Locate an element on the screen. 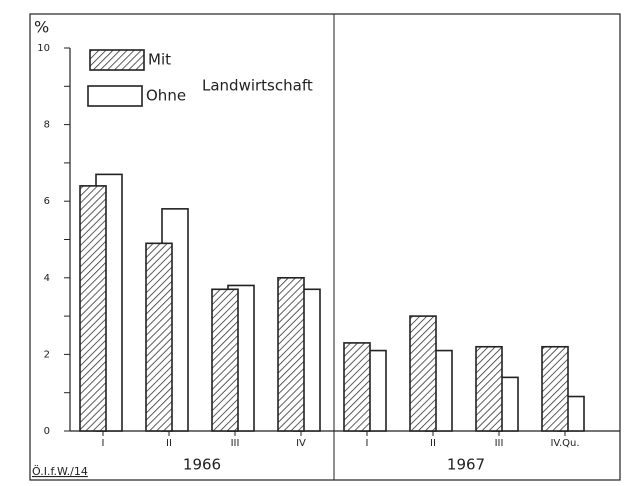  x-tick-label: IV.Qu. is located at coordinates (564, 443).